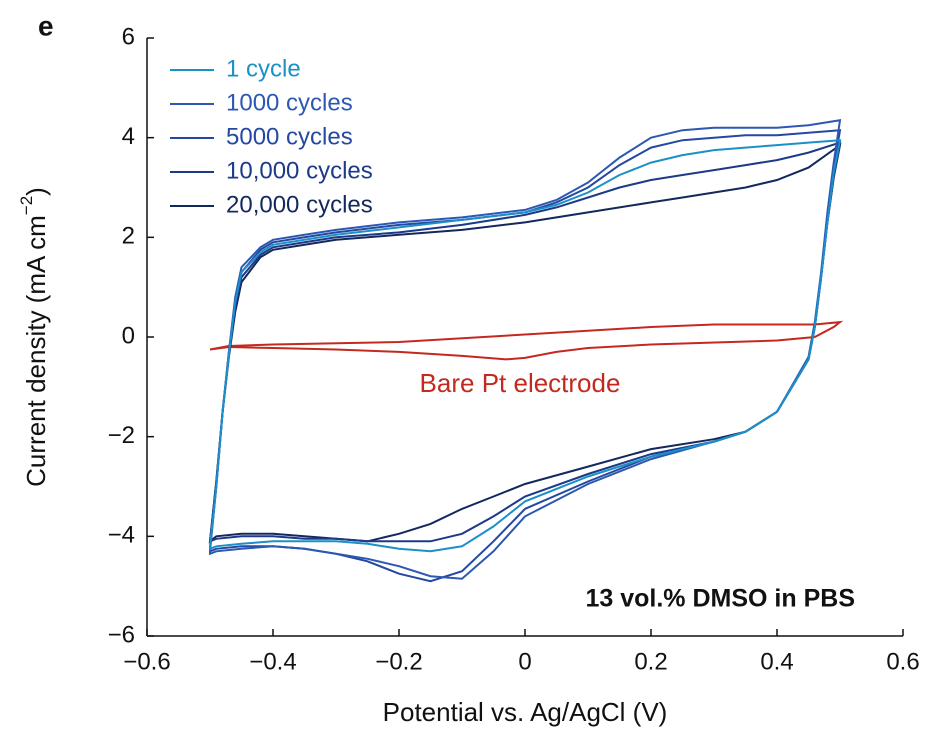 This screenshot has height=739, width=937. What do you see at coordinates (121, 634) in the screenshot?
I see `y-tick-label: −6` at bounding box center [121, 634].